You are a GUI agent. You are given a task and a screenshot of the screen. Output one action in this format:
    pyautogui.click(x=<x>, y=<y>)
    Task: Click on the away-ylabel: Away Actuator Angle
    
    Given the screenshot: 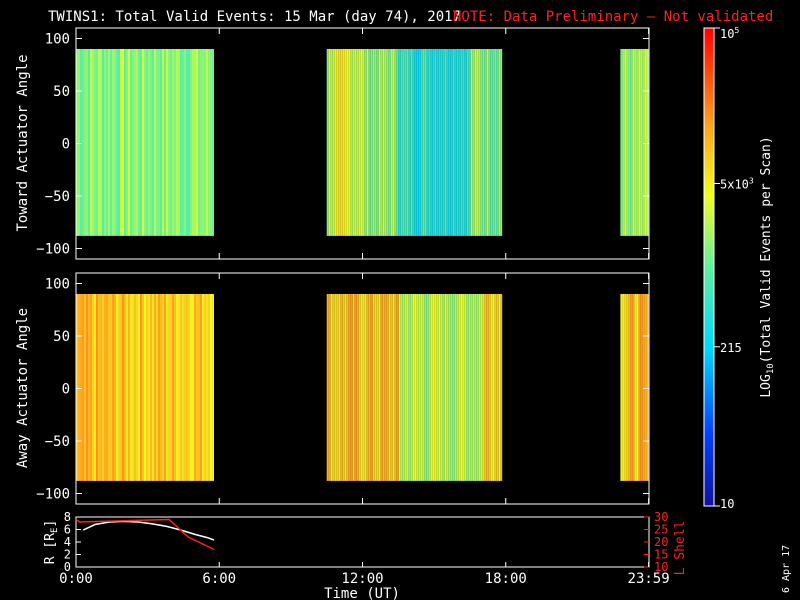 What is the action you would take?
    pyautogui.click(x=23, y=388)
    